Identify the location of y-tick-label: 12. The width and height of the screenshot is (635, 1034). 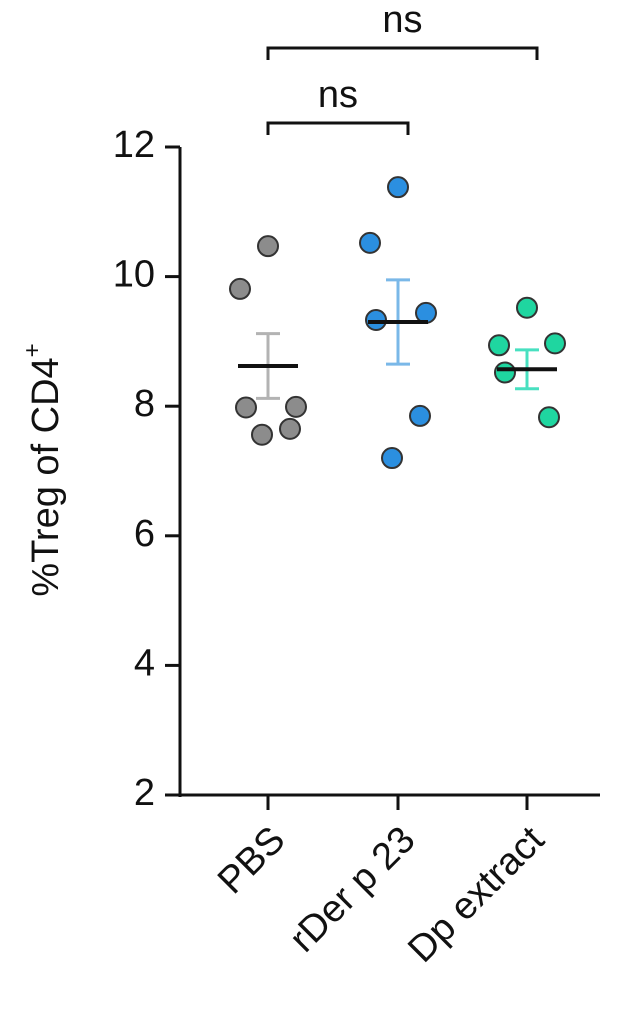
(134, 145).